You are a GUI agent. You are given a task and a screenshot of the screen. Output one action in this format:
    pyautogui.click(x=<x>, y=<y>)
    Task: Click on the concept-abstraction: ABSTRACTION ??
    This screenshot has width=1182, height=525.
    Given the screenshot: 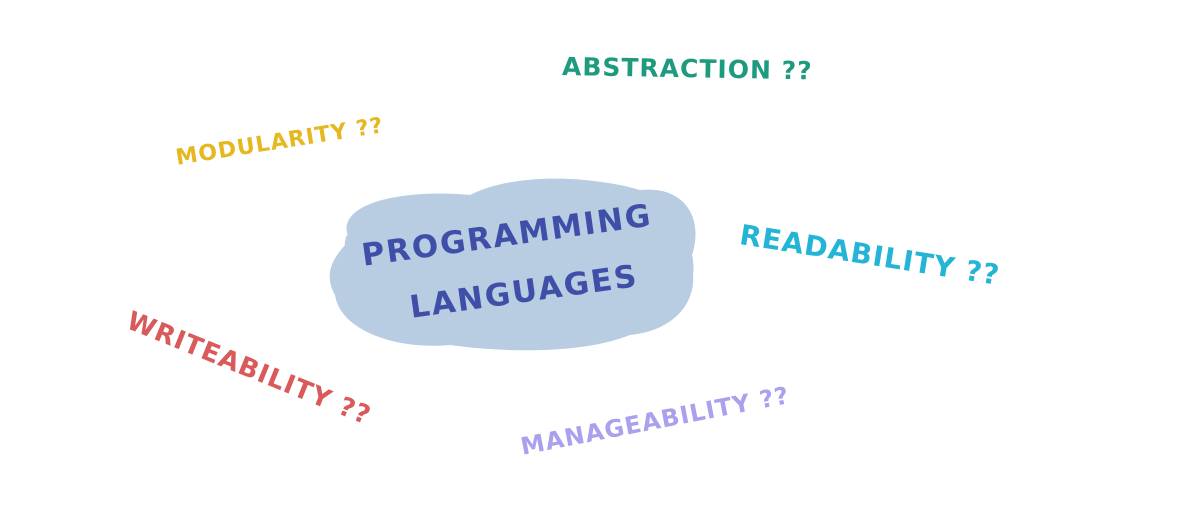 What is the action you would take?
    pyautogui.click(x=687, y=69)
    